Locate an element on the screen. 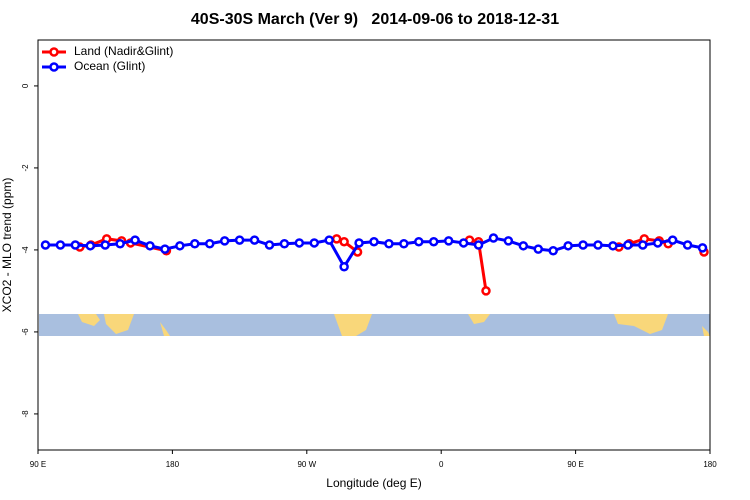 The height and width of the screenshot is (500, 750). x-tick-label: 0 is located at coordinates (441, 464).